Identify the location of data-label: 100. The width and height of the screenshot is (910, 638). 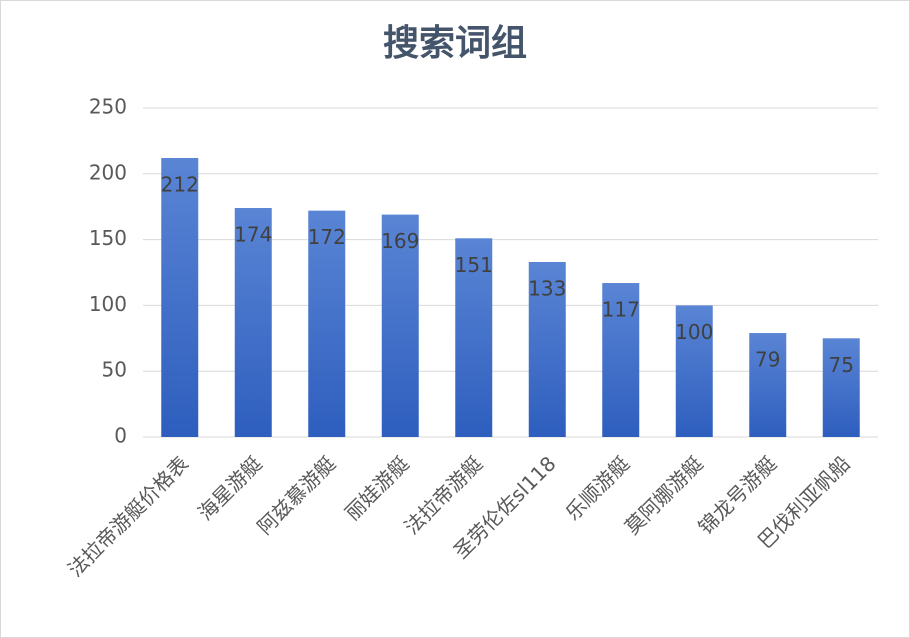
(694, 332).